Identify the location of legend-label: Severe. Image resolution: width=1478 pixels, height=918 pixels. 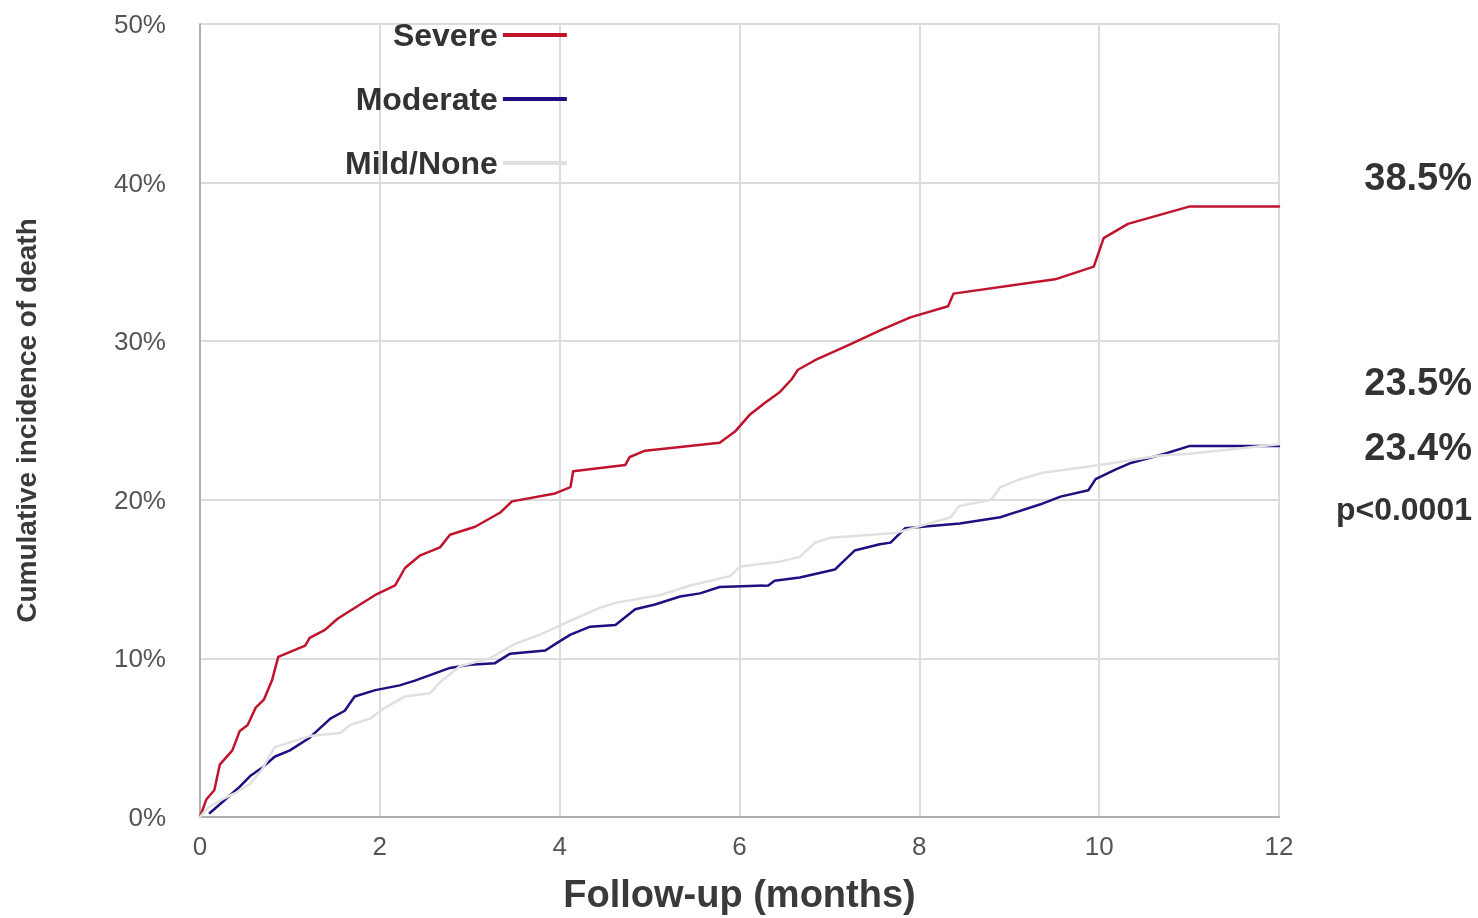
(445, 35).